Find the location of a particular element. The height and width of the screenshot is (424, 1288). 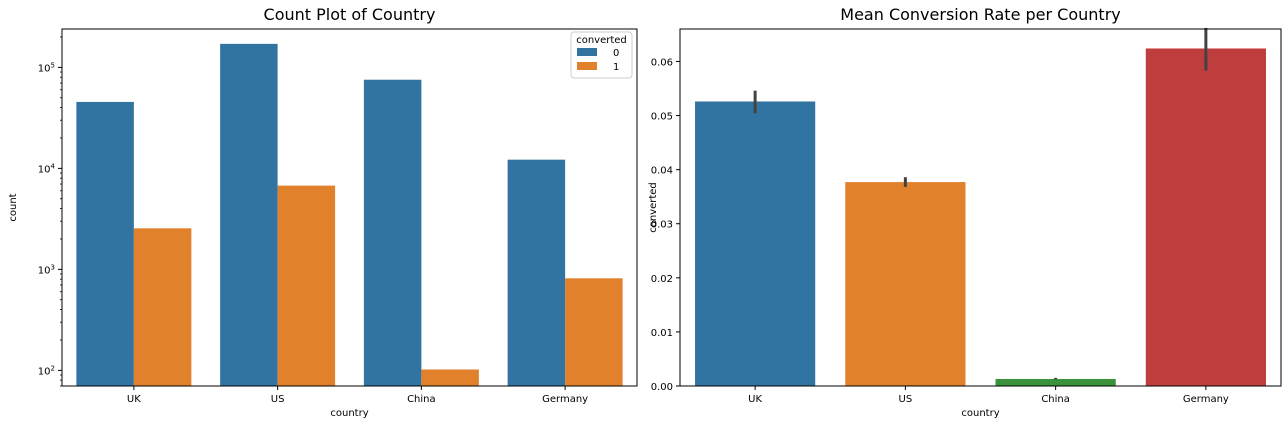

chart-title: Count Plot of Country is located at coordinates (350, 14).